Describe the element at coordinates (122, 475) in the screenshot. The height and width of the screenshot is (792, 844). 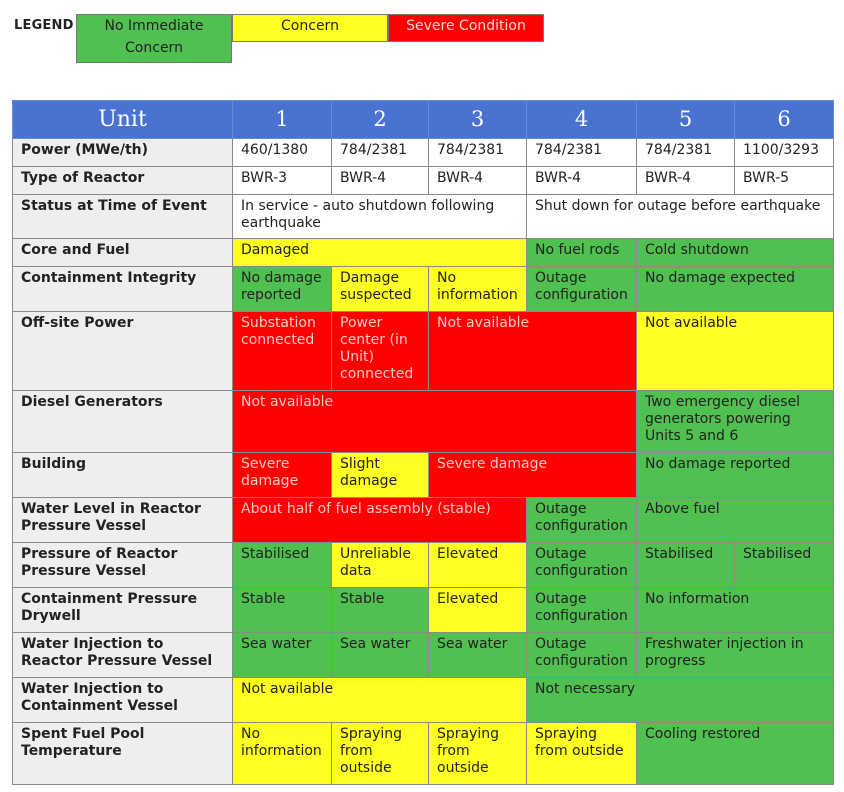
I see `row-label: Building` at that location.